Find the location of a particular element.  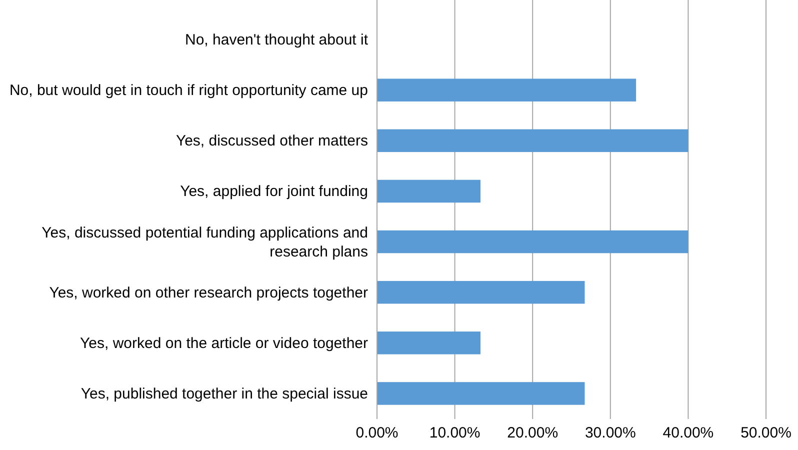

y-tick-label: Yes, discussed potential funding applications and research plans is located at coordinates (205, 242).